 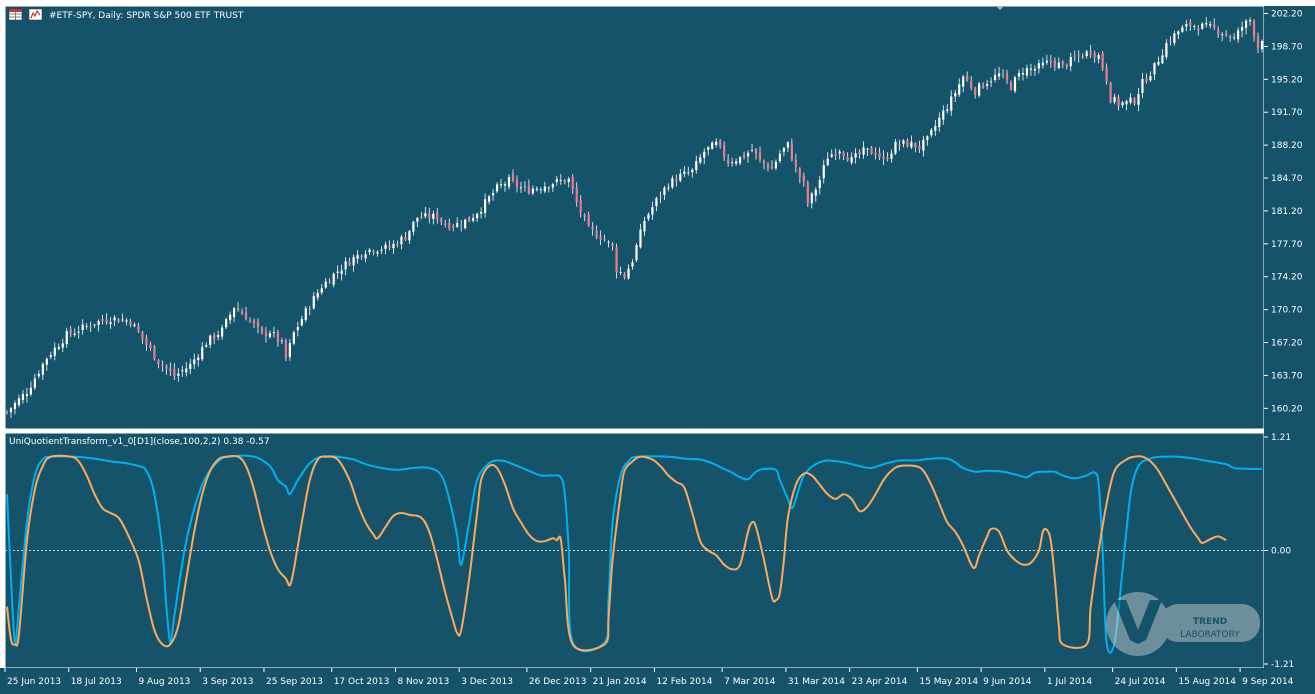 I want to click on time-tick-label: 24 Jul 2014, so click(x=1140, y=682).